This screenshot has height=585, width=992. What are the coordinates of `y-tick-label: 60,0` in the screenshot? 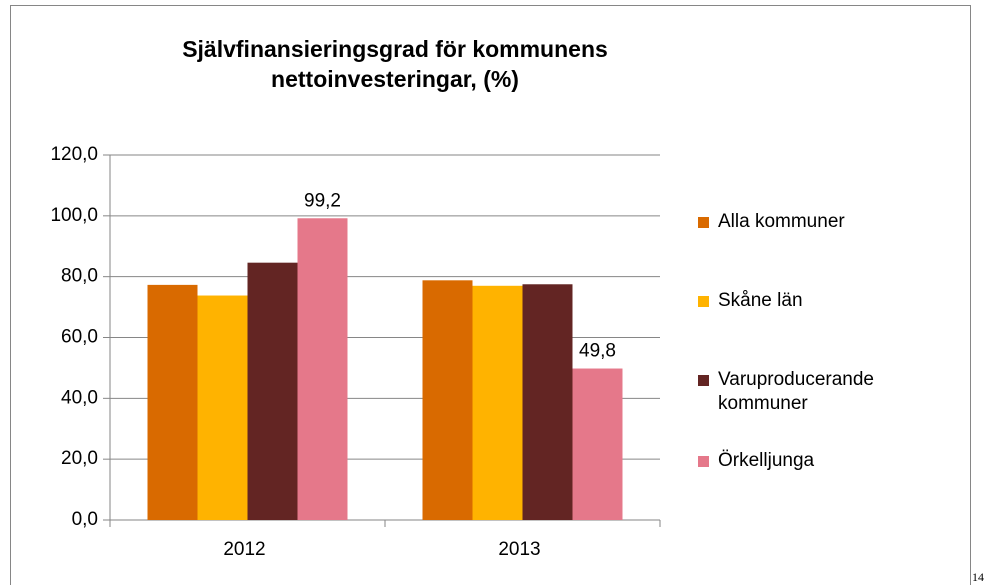 It's located at (79, 337).